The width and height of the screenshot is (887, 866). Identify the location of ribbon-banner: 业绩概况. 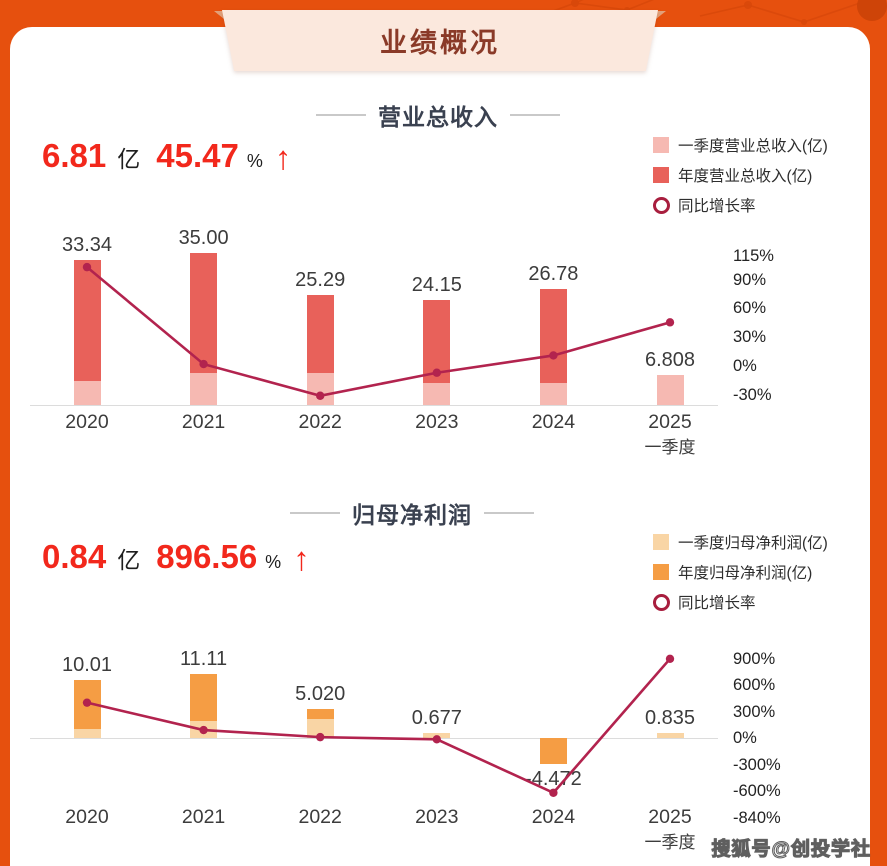
(440, 40).